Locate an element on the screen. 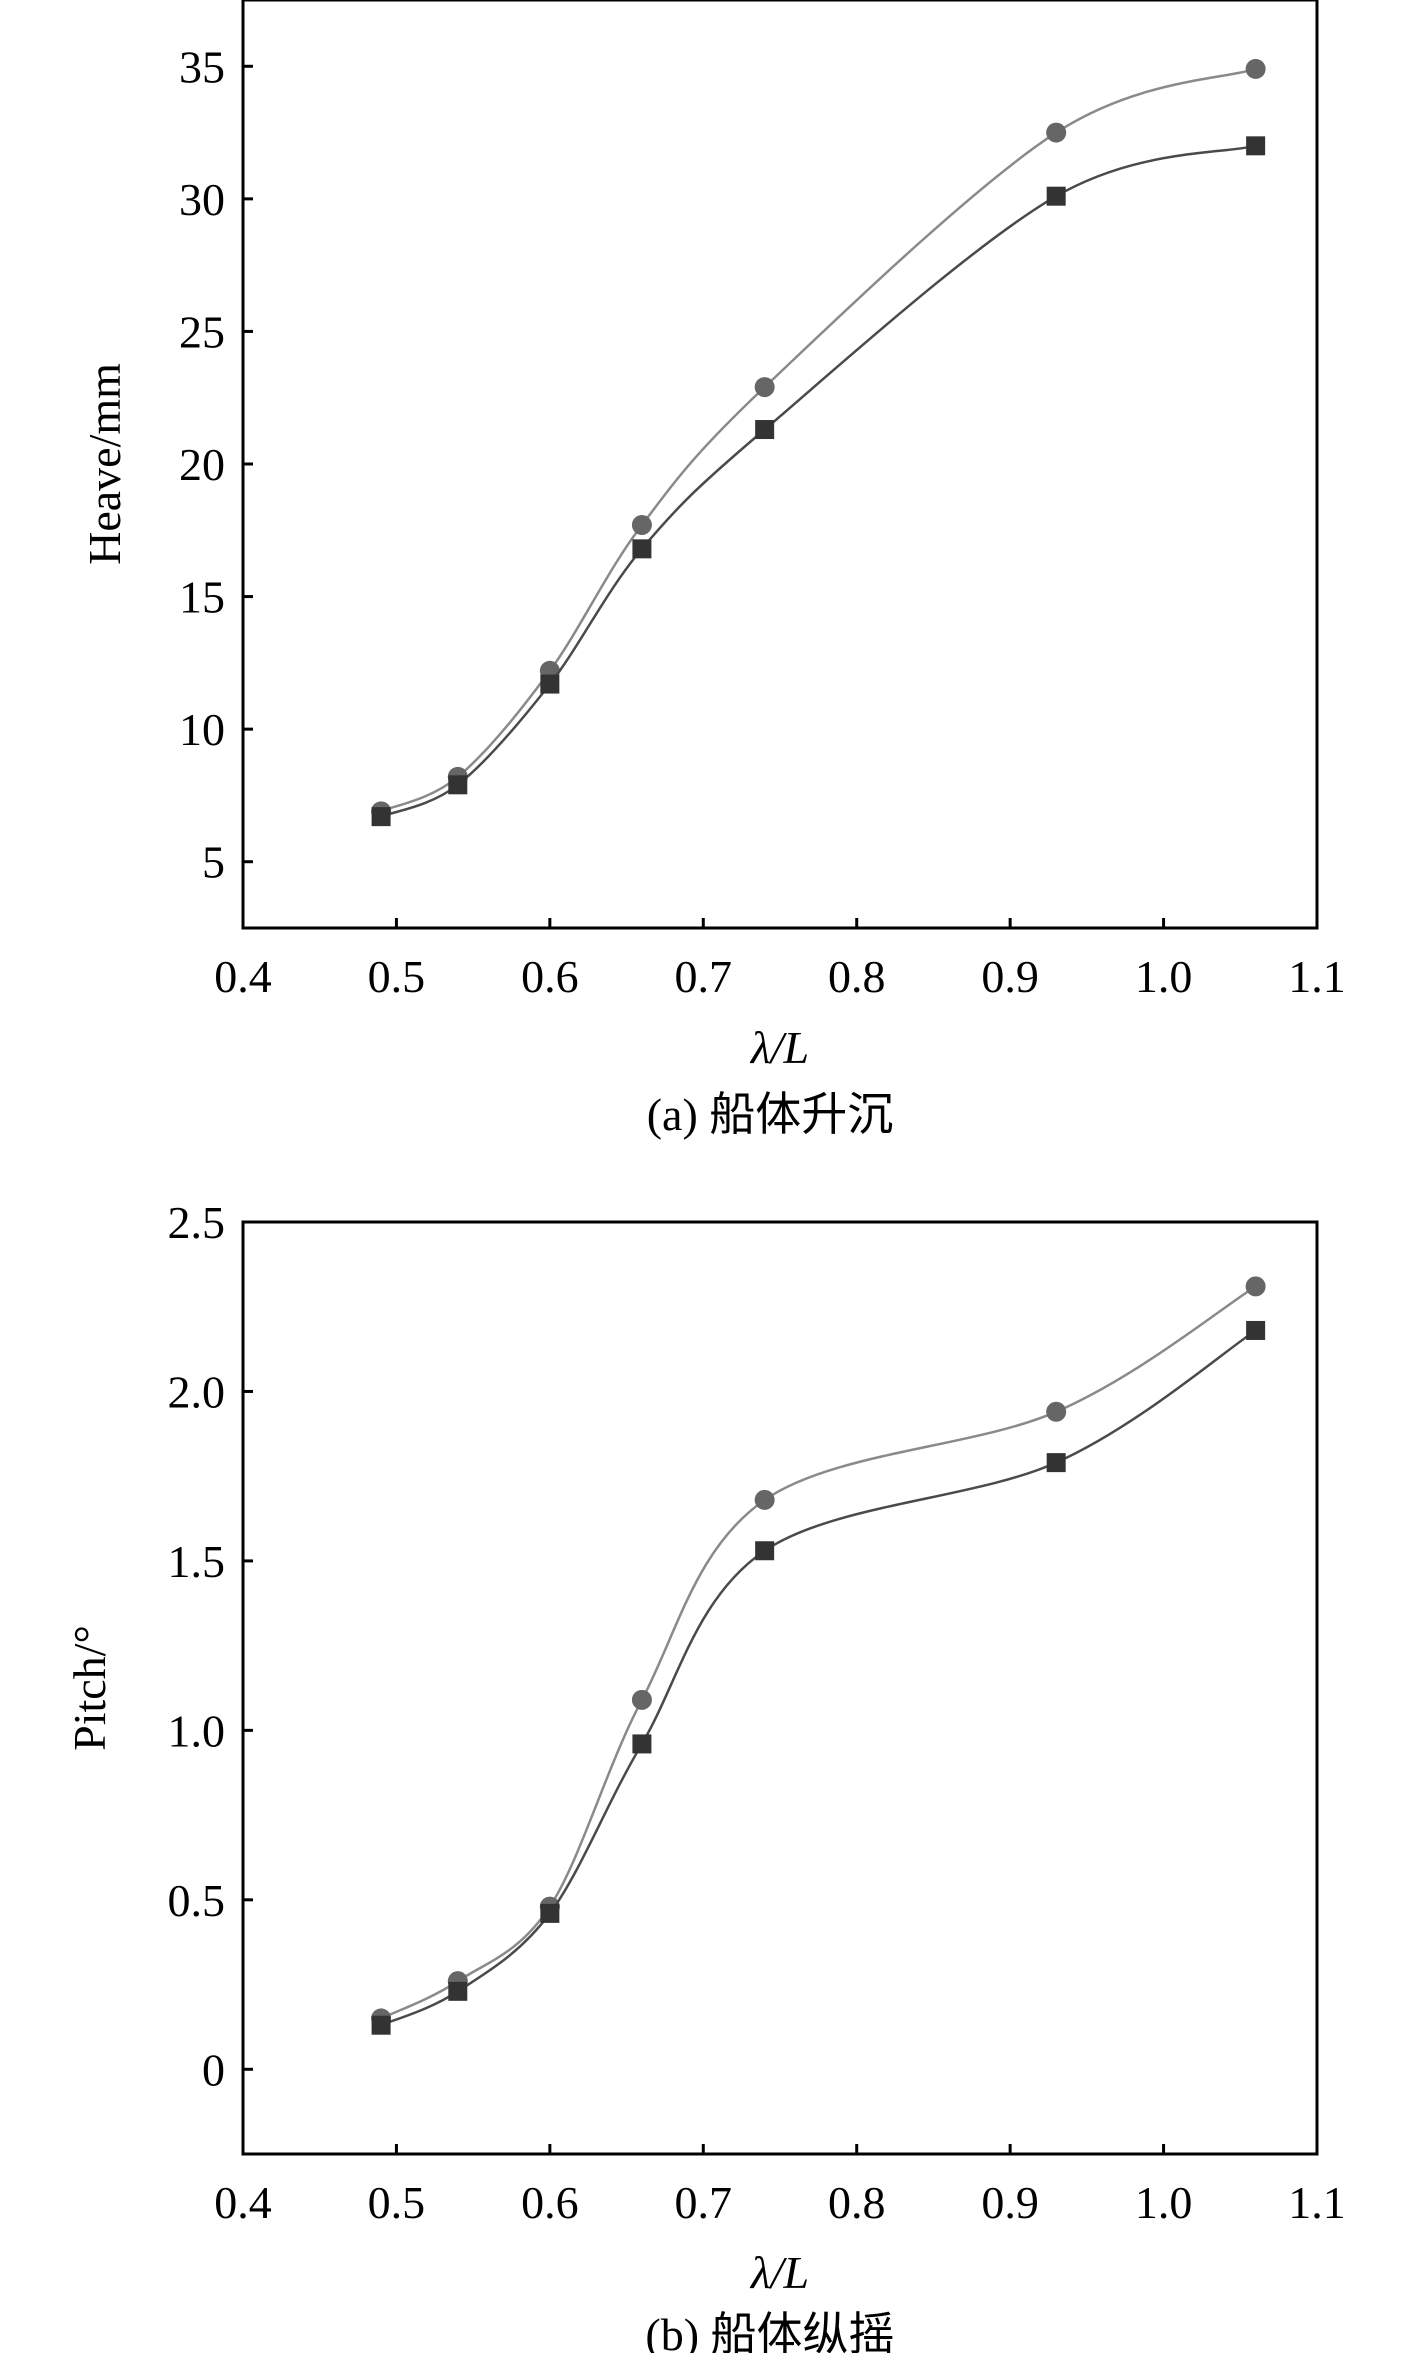  panel-caption: (a) 船体升沉 is located at coordinates (770, 1114).